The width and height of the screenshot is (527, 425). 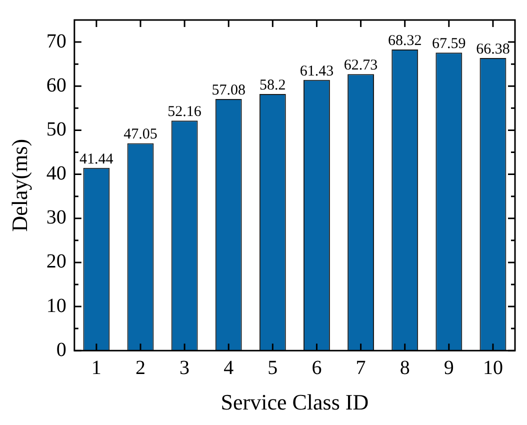 I want to click on x-tick-label: 9, so click(x=449, y=367).